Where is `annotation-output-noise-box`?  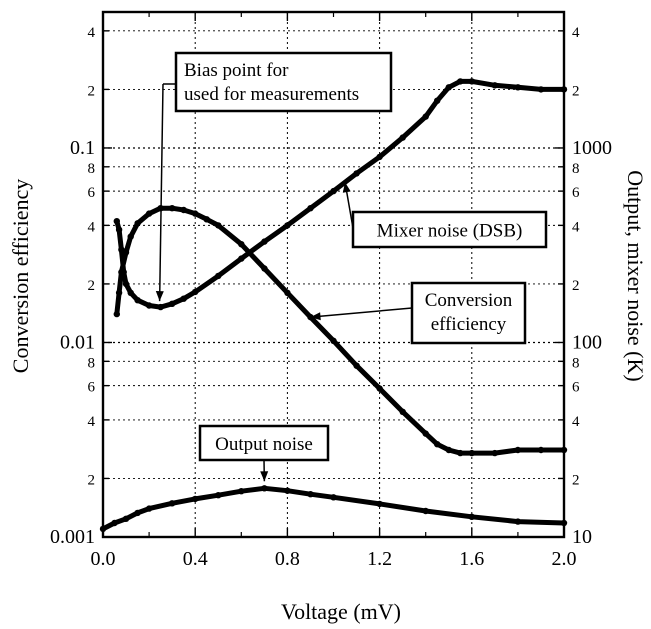 annotation-output-noise-box is located at coordinates (264, 443).